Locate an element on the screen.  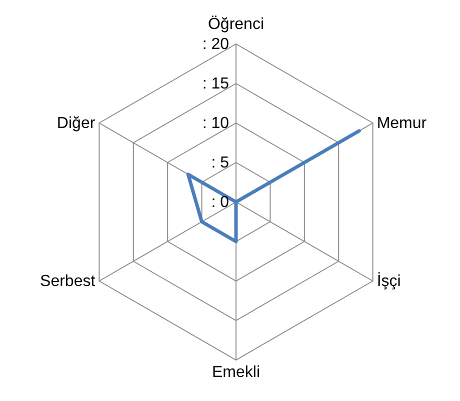
spoke-label: Memur is located at coordinates (402, 123).